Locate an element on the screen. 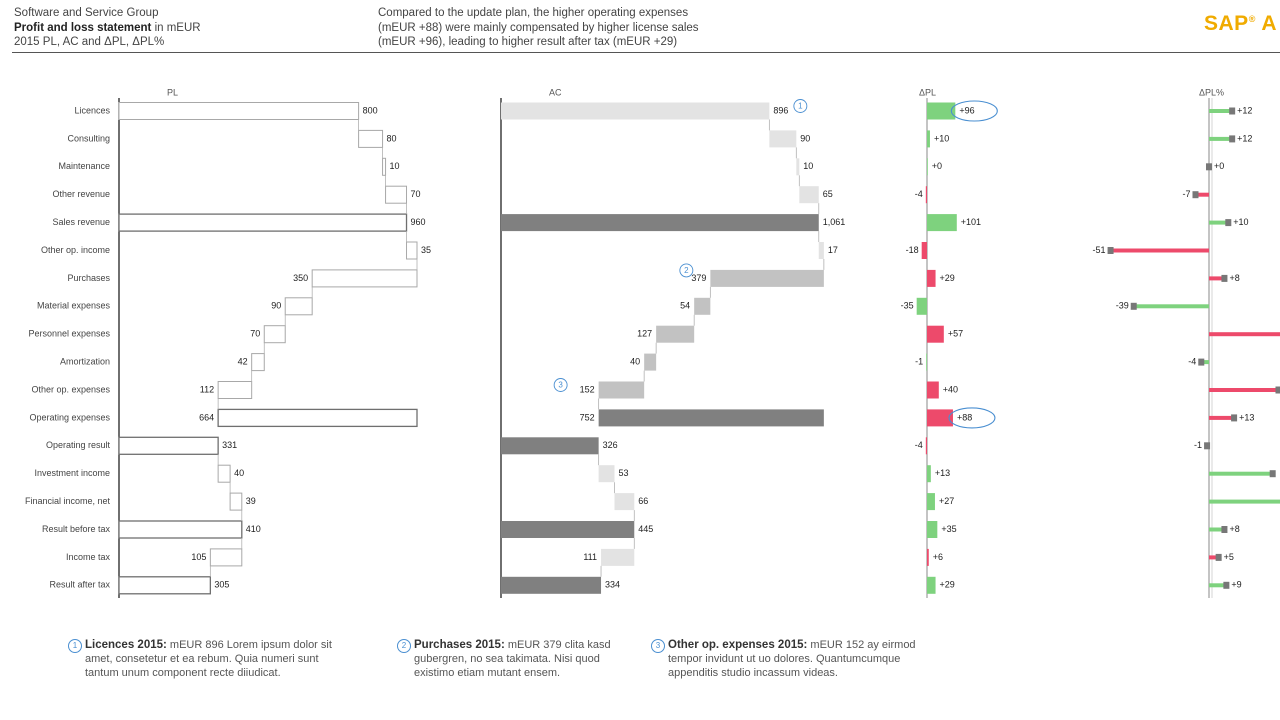 The width and height of the screenshot is (1280, 720). category-label-other-revenue: Other revenue is located at coordinates (81, 194).